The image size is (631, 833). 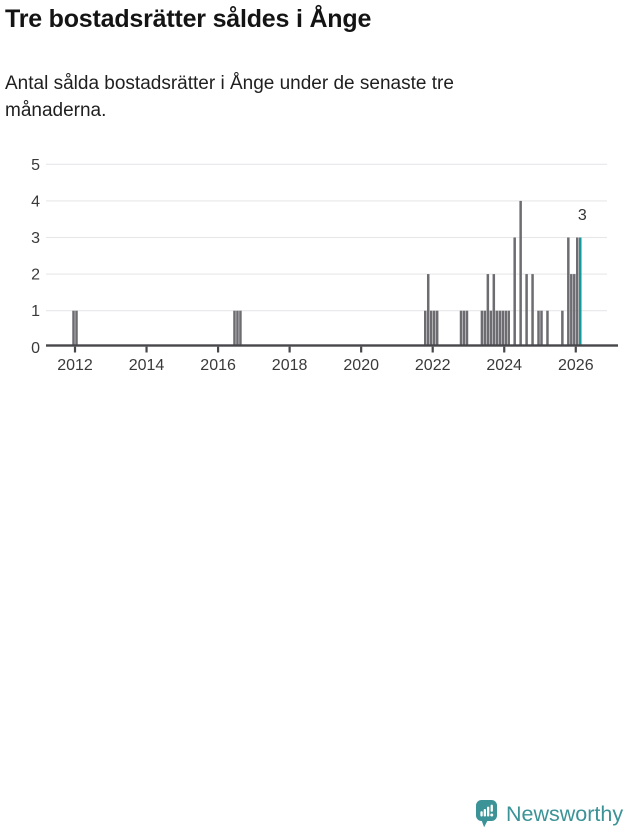 I want to click on y-tick-label: 0, so click(x=35, y=348).